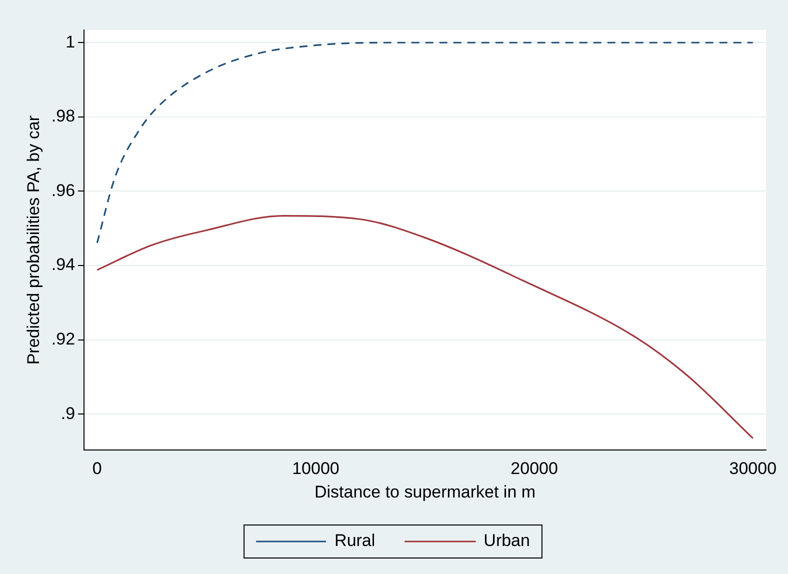  I want to click on legend-label: Rural, so click(355, 540).